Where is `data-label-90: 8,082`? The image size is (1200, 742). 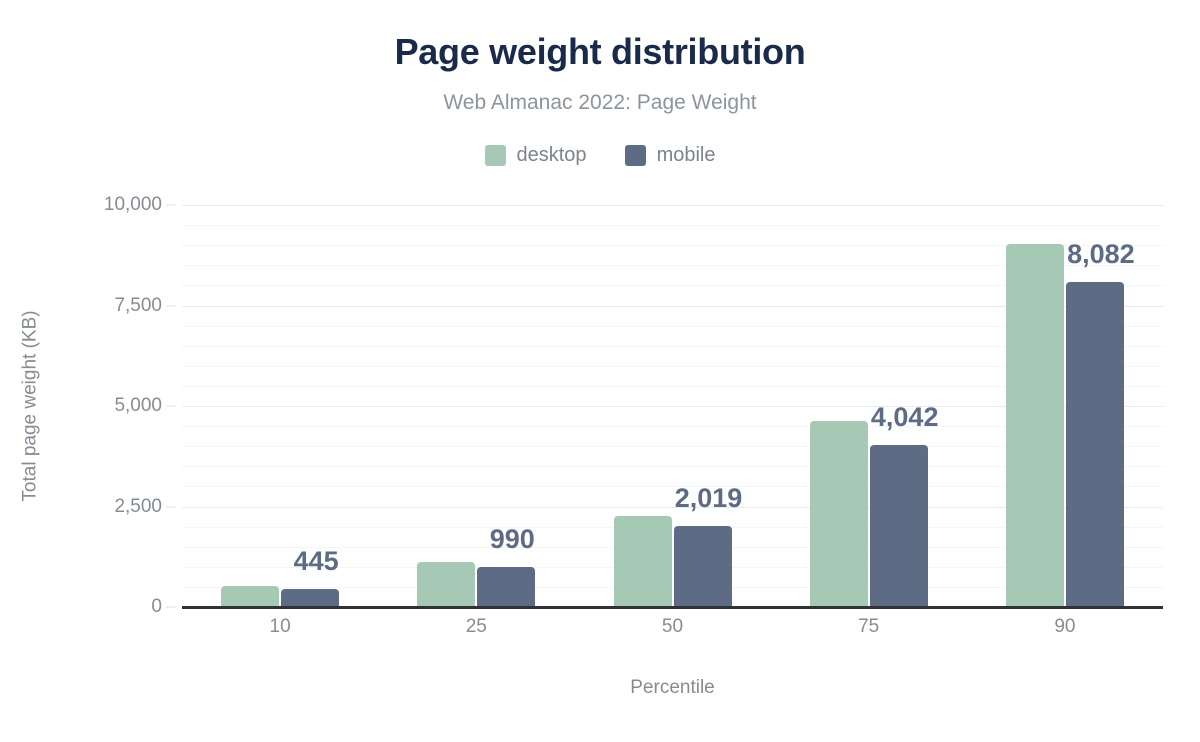 data-label-90: 8,082 is located at coordinates (1101, 254).